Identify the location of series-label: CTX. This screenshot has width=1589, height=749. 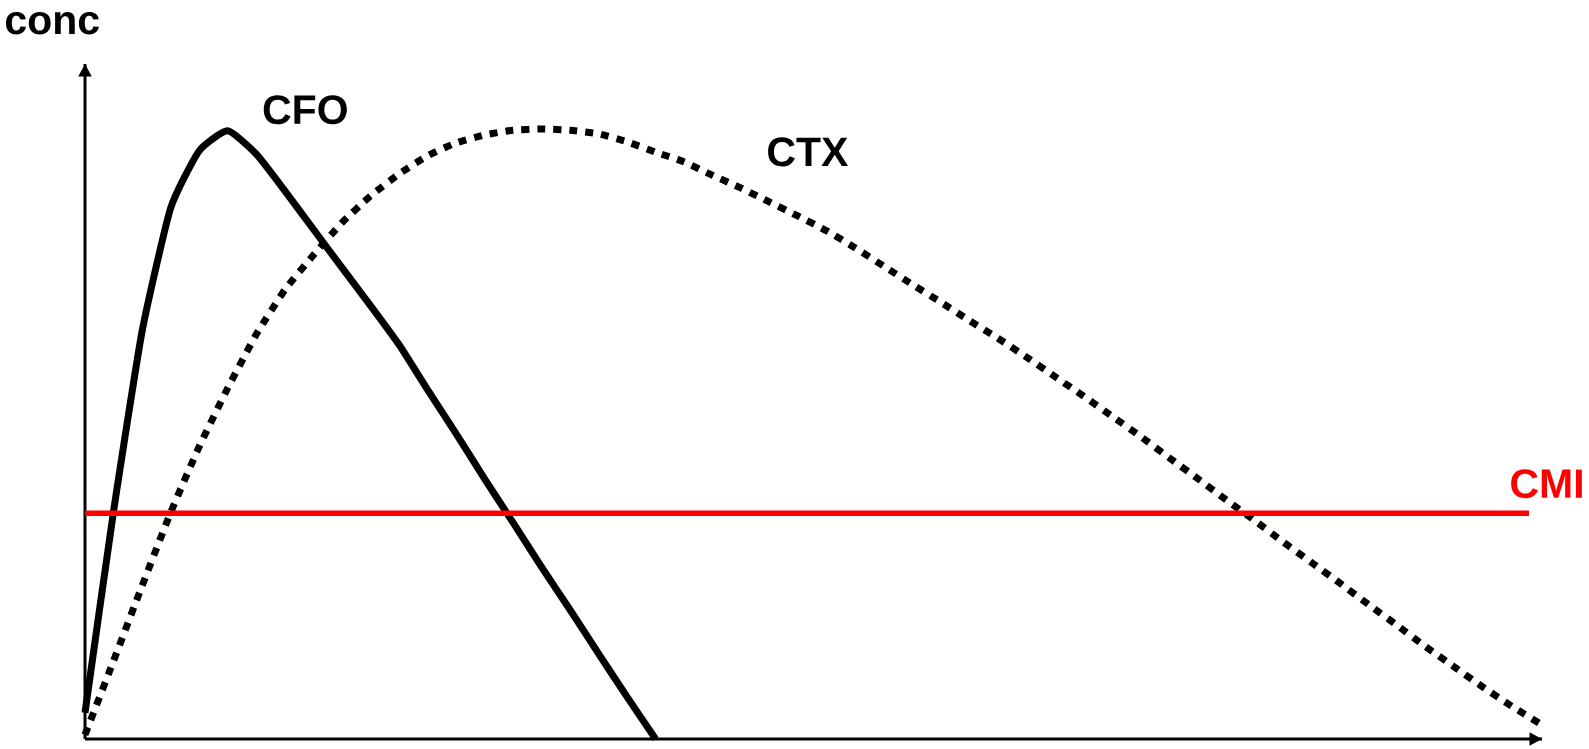
(808, 152).